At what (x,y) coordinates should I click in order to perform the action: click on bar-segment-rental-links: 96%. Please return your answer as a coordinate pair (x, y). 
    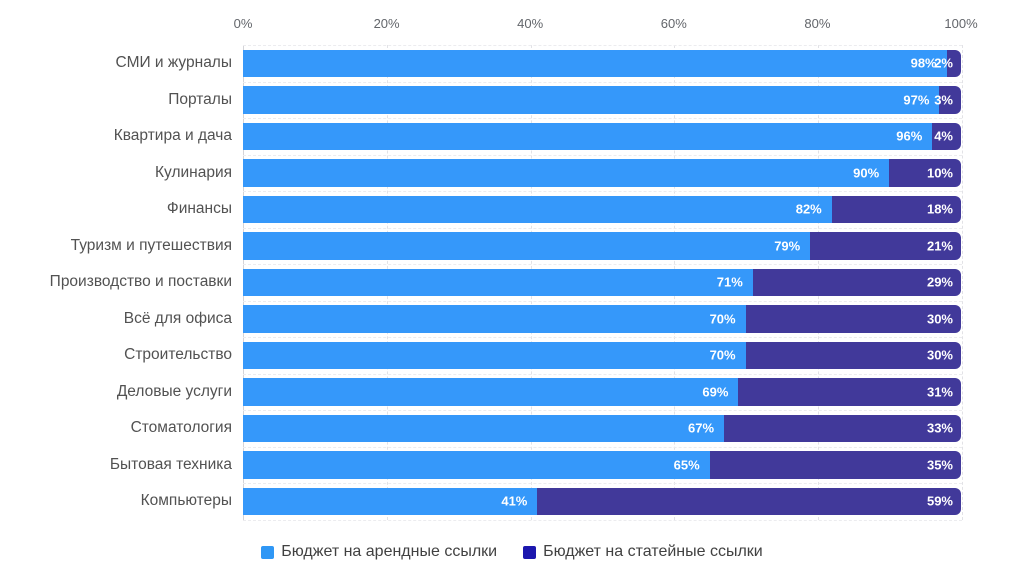
    Looking at the image, I should click on (588, 136).